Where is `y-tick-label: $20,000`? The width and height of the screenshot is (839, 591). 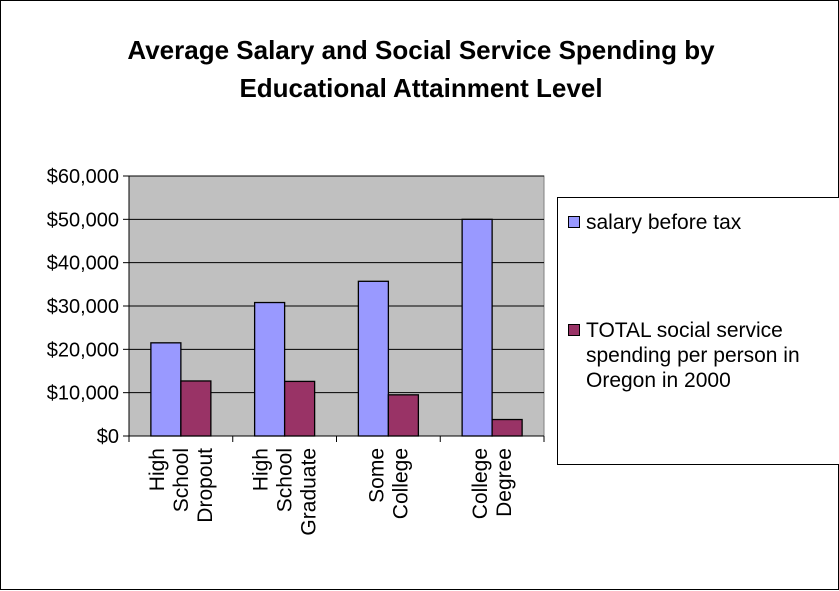
y-tick-label: $20,000 is located at coordinates (83, 350).